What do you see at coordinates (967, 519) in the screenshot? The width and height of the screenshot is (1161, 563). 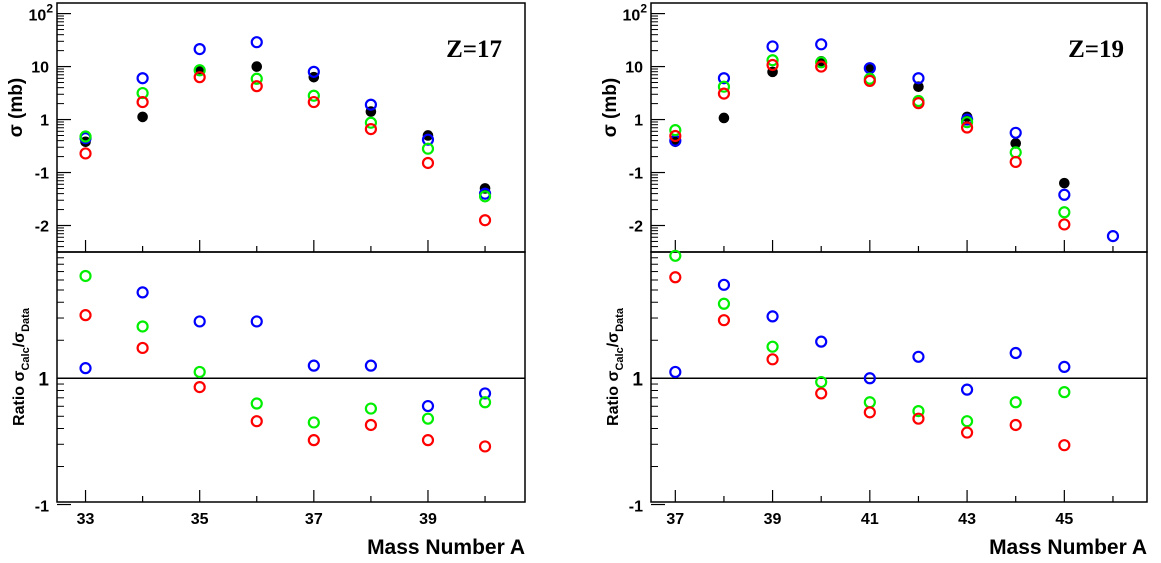 I see `x-tick-label: 43` at bounding box center [967, 519].